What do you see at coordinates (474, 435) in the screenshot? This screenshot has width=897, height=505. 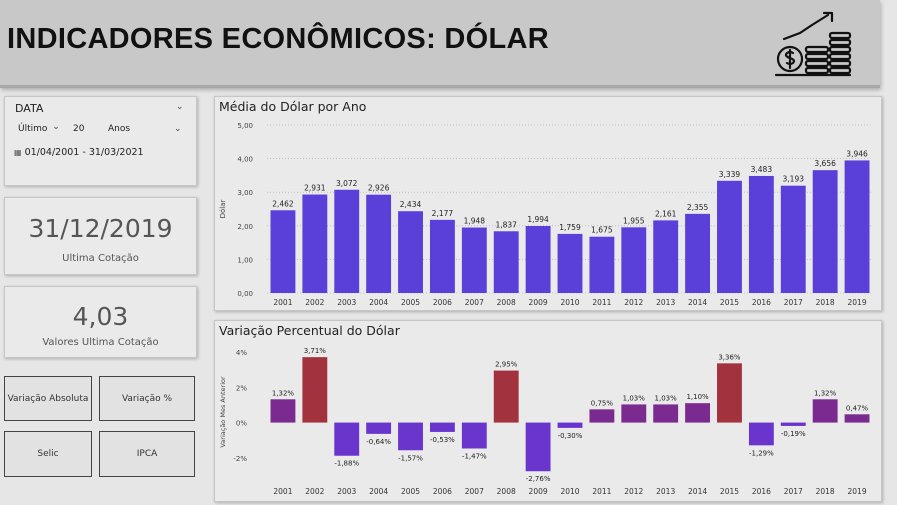 I see `bar-2007` at bounding box center [474, 435].